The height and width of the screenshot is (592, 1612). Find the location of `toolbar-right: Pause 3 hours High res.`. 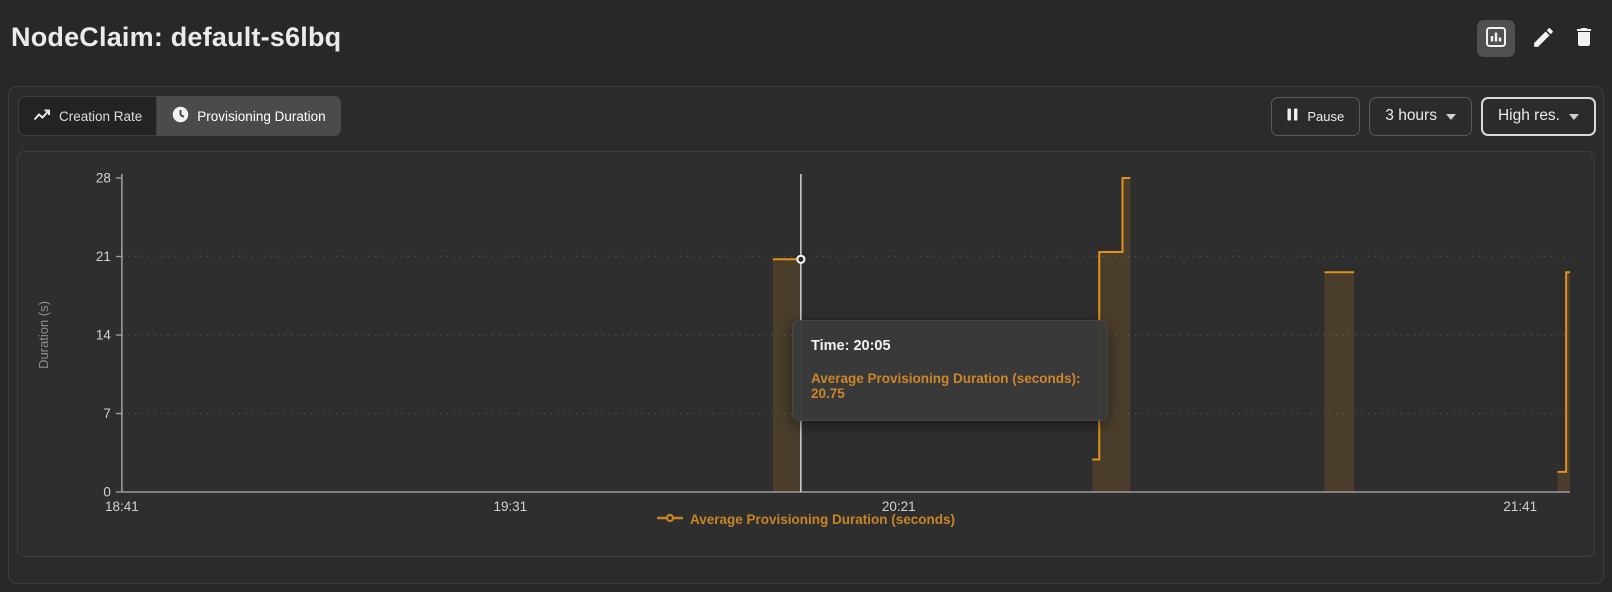

toolbar-right: Pause 3 hours High res. is located at coordinates (1433, 116).